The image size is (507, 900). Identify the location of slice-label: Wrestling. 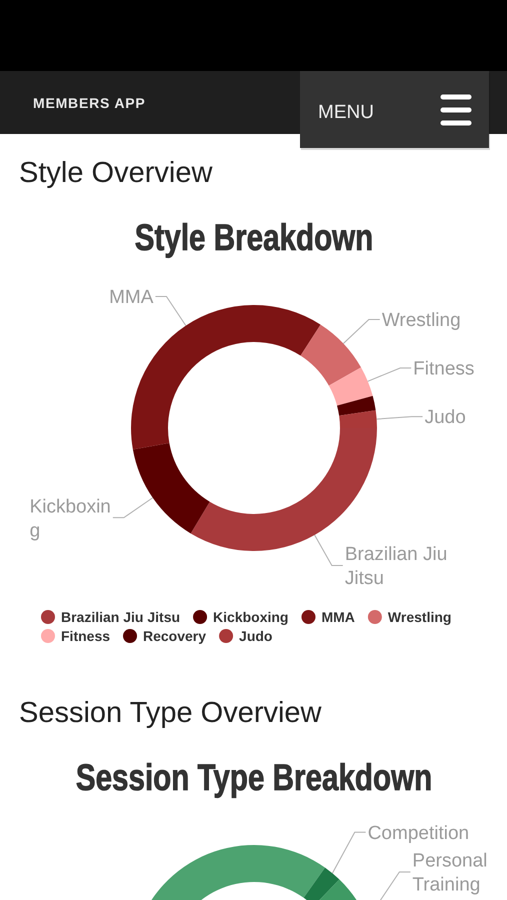
(421, 321).